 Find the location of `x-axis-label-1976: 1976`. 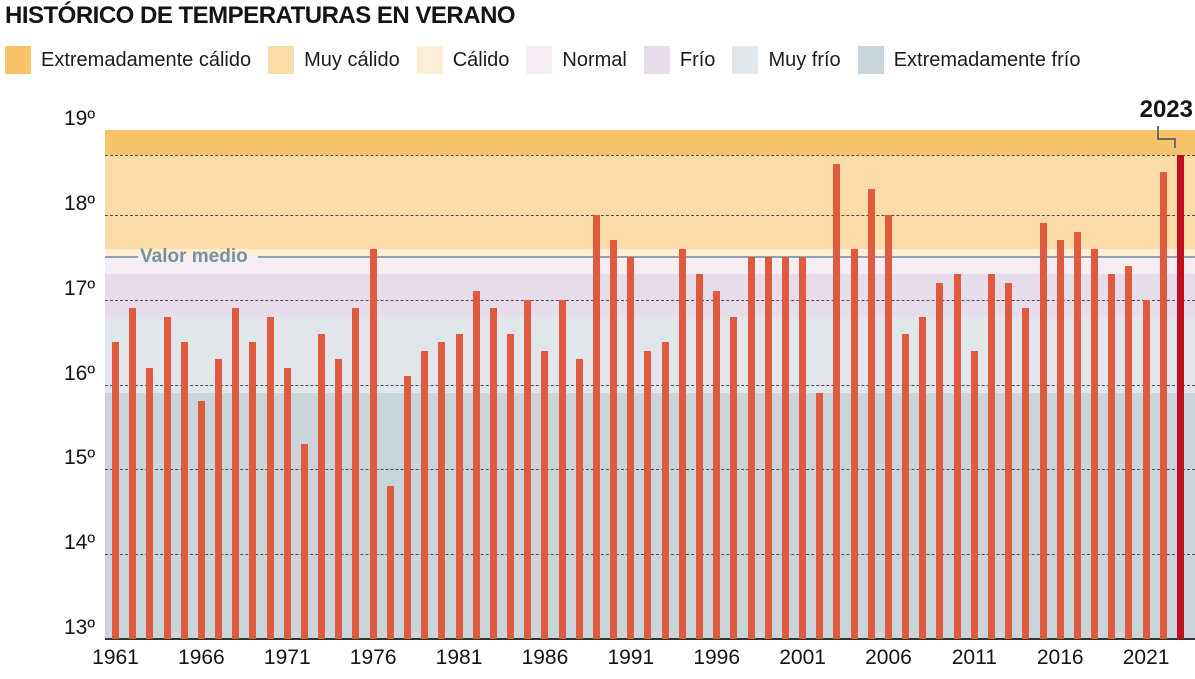

x-axis-label-1976: 1976 is located at coordinates (373, 657).